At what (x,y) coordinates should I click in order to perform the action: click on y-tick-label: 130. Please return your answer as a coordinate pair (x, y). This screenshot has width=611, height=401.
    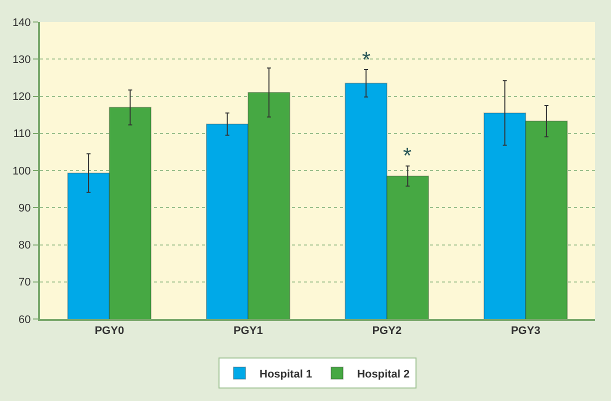
    Looking at the image, I should click on (21, 60).